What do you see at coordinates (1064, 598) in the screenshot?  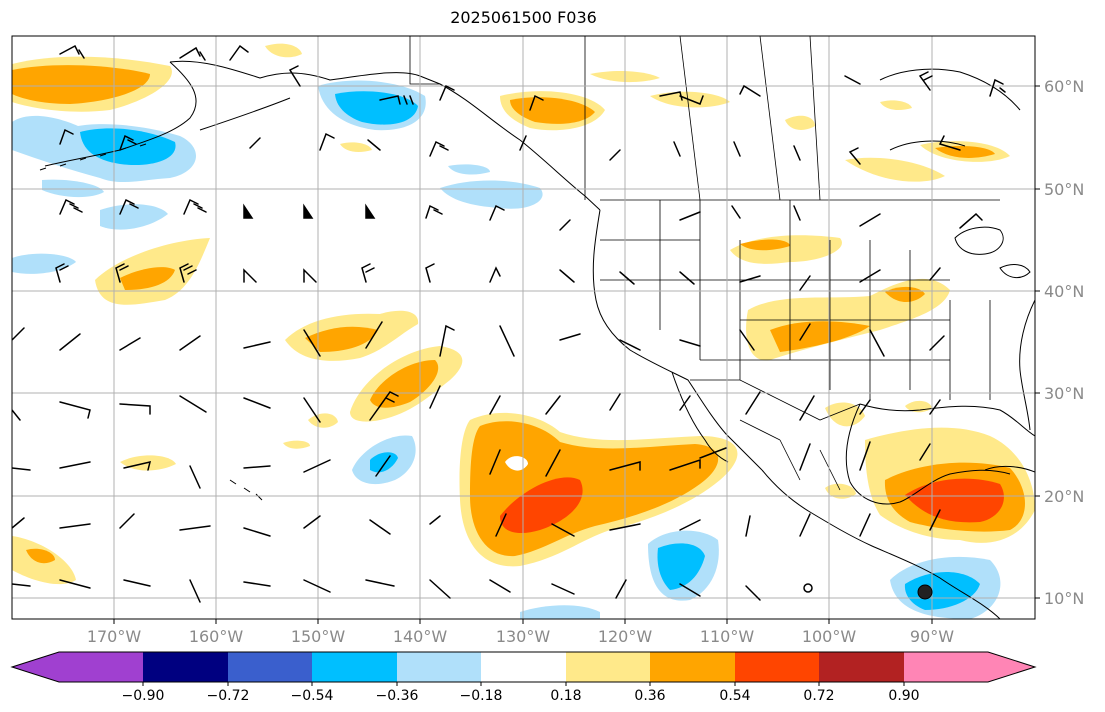 I see `lat-label: 10°N` at bounding box center [1064, 598].